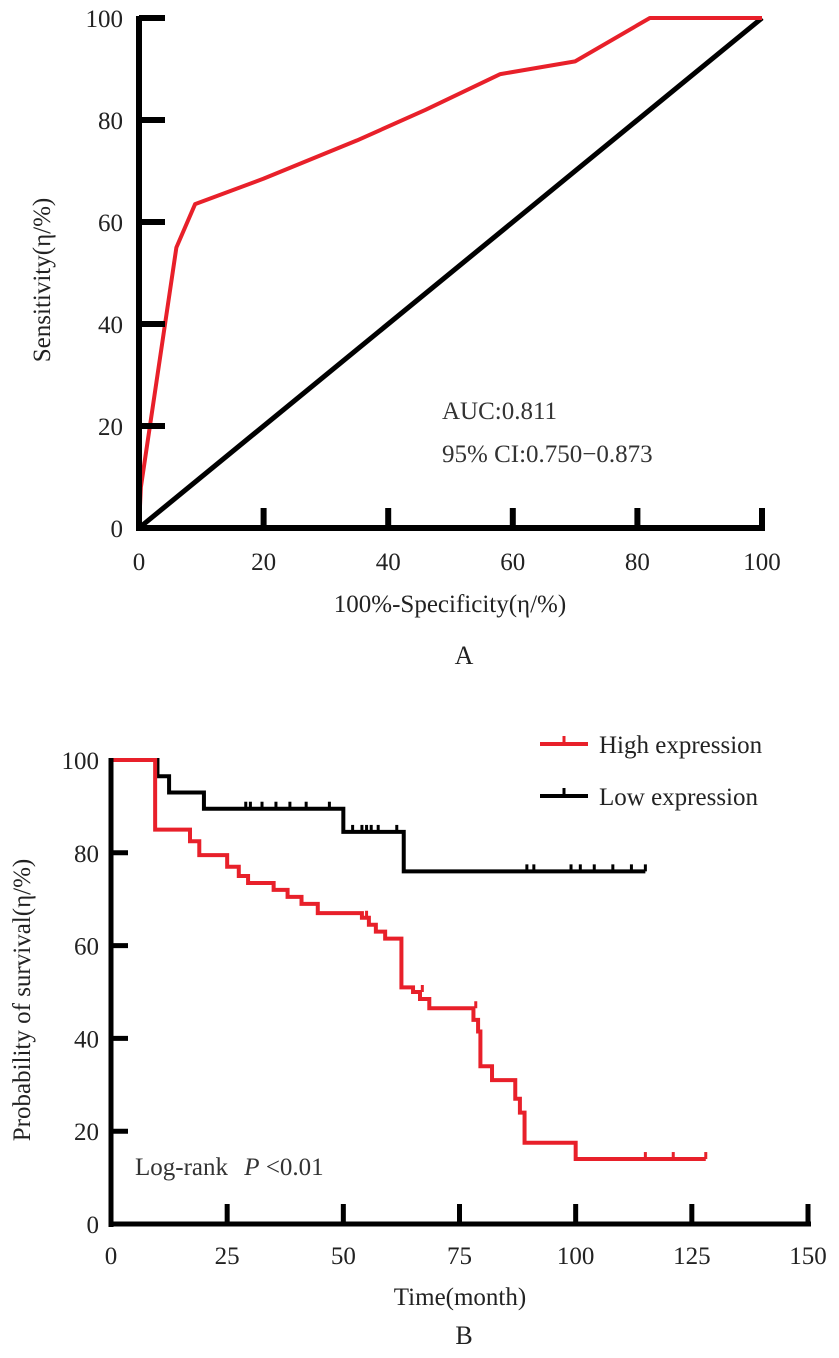  Describe the element at coordinates (42, 280) in the screenshot. I see `roc-y-axis-title: Sensitivity(η/%)` at that location.